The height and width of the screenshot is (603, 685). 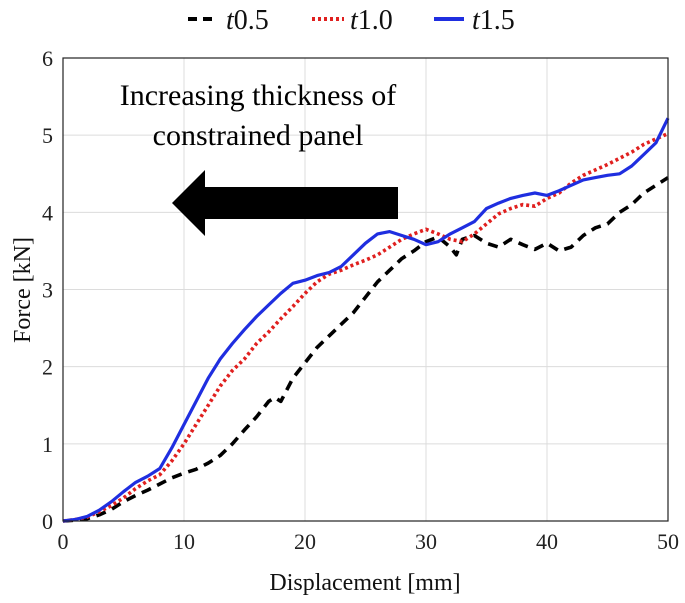 I want to click on legend-label-t1.5: t1.5, so click(x=493, y=20).